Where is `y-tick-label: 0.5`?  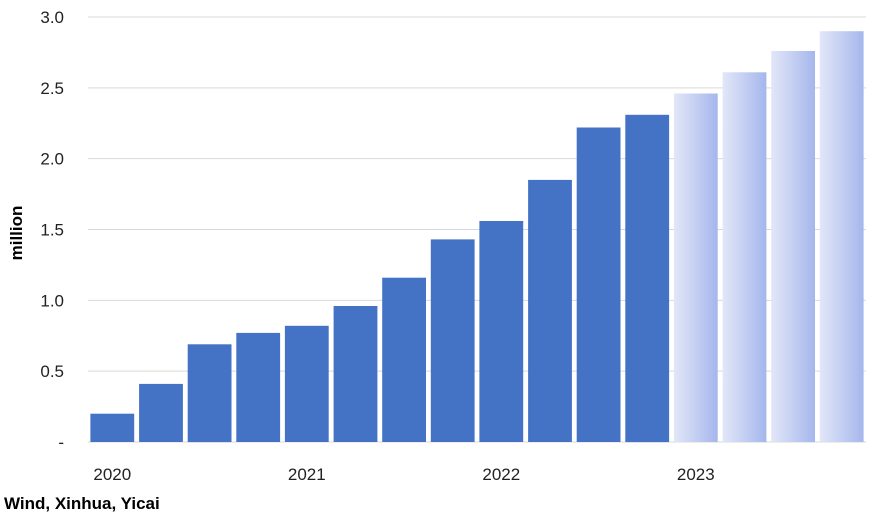 y-tick-label: 0.5 is located at coordinates (52, 371).